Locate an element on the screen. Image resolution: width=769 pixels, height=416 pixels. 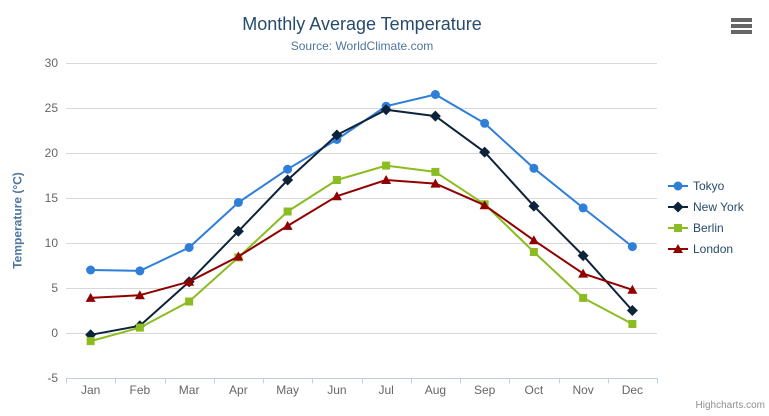
point-new-york-jul is located at coordinates (386, 110).